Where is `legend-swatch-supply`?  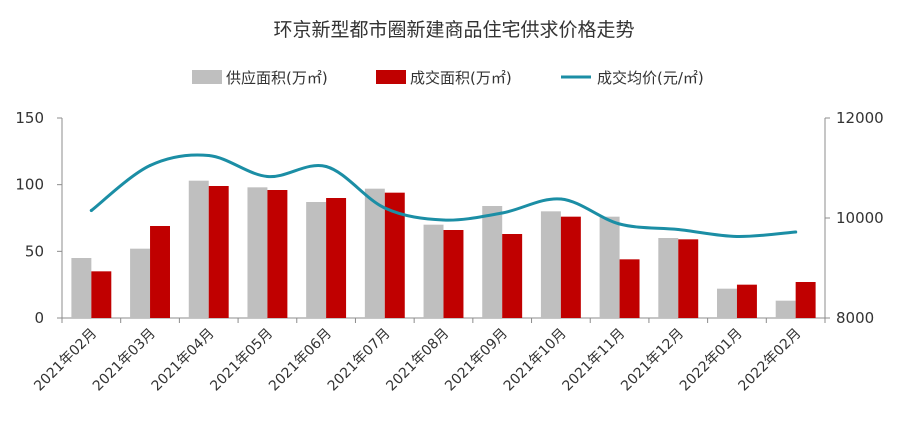 legend-swatch-supply is located at coordinates (207, 77).